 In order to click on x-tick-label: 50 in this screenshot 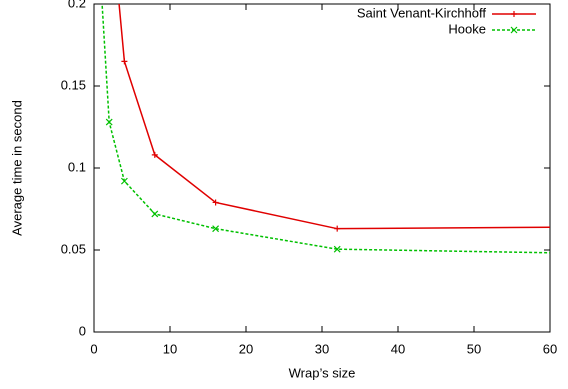, I will do `click(474, 348)`.